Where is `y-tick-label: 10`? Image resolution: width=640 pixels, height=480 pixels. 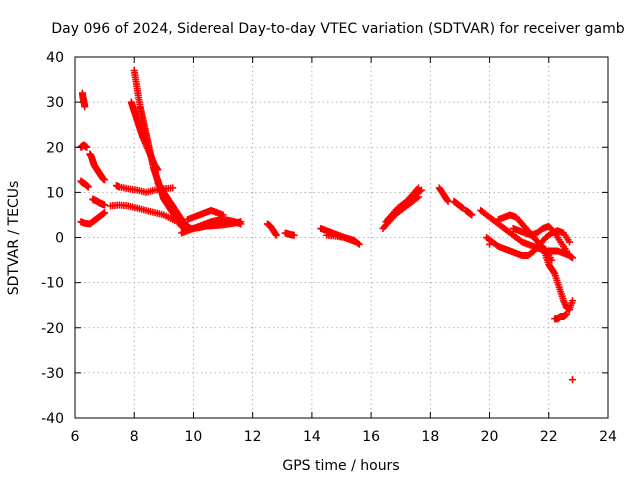
y-tick-label: 10 is located at coordinates (55, 193).